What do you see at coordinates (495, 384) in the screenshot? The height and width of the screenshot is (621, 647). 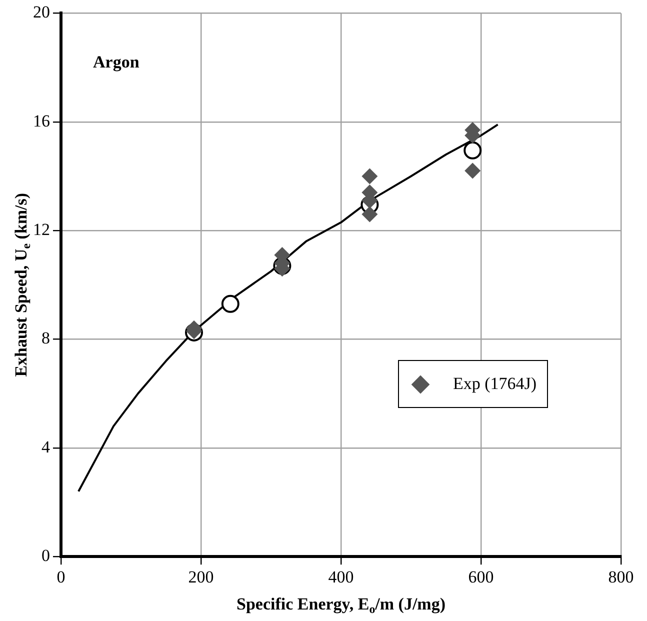 I see `legend-label: Exp (1764J)` at bounding box center [495, 384].